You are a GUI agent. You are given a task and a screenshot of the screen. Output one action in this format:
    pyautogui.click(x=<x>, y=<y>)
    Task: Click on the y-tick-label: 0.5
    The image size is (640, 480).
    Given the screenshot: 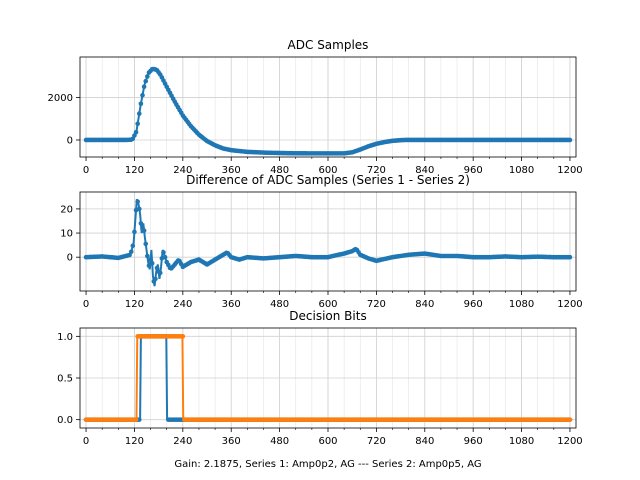 What is the action you would take?
    pyautogui.click(x=65, y=379)
    